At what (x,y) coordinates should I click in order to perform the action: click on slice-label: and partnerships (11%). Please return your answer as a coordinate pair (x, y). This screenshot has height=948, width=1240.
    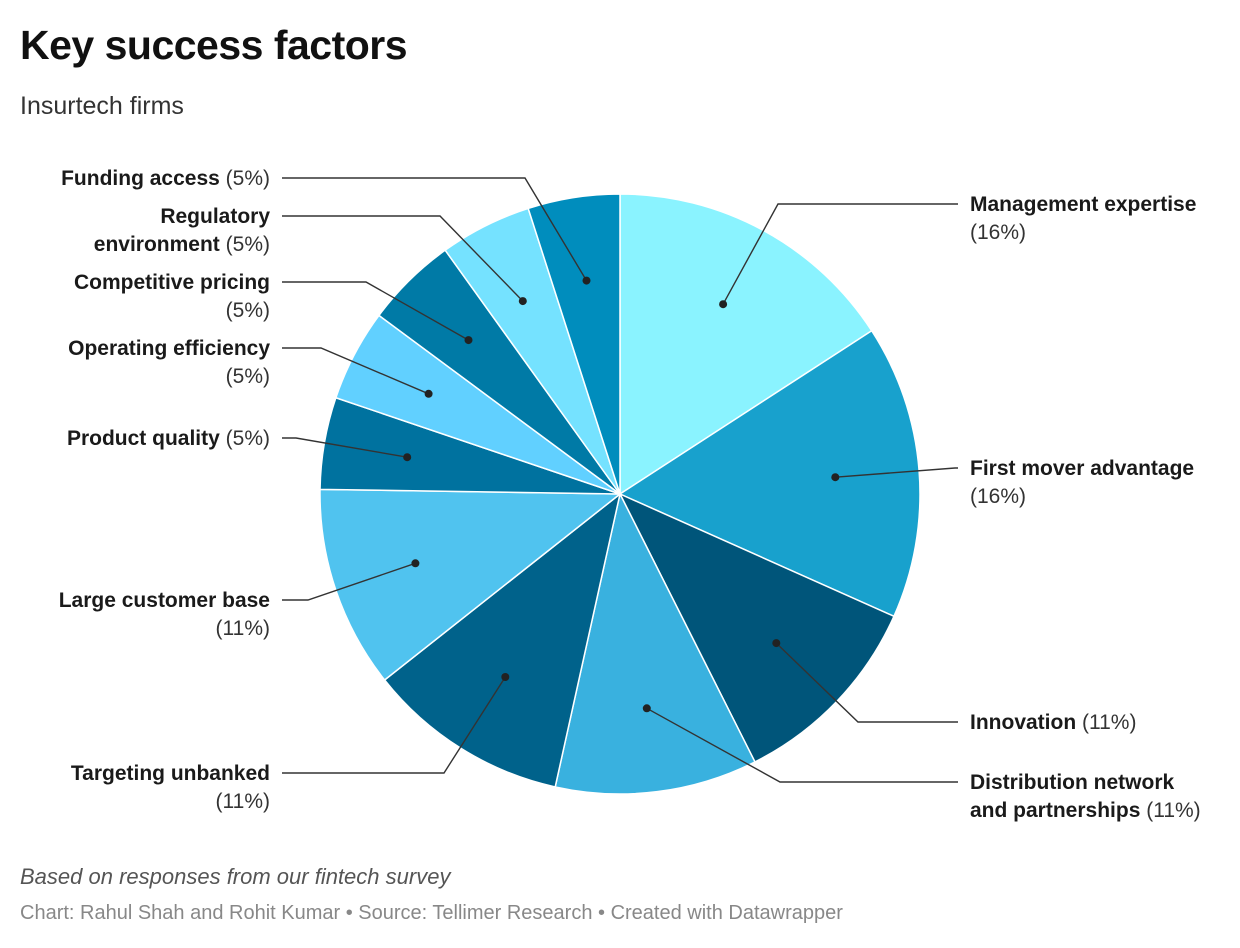
    Looking at the image, I should click on (1085, 810).